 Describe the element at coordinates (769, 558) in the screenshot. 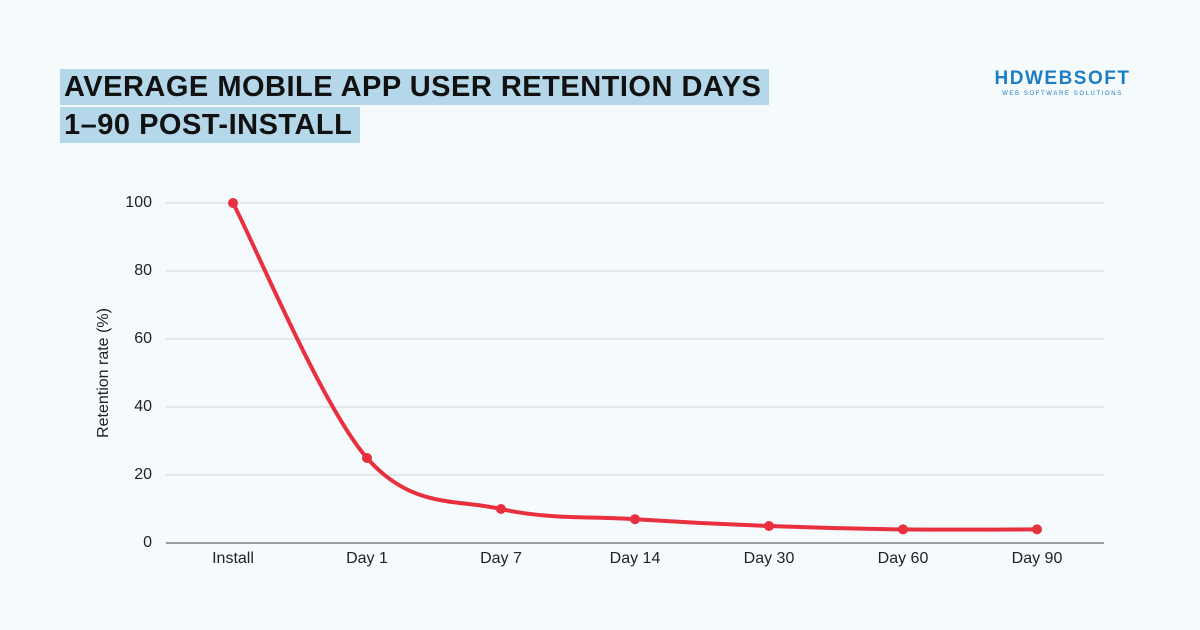

I see `x-tick-label: Day 30` at that location.